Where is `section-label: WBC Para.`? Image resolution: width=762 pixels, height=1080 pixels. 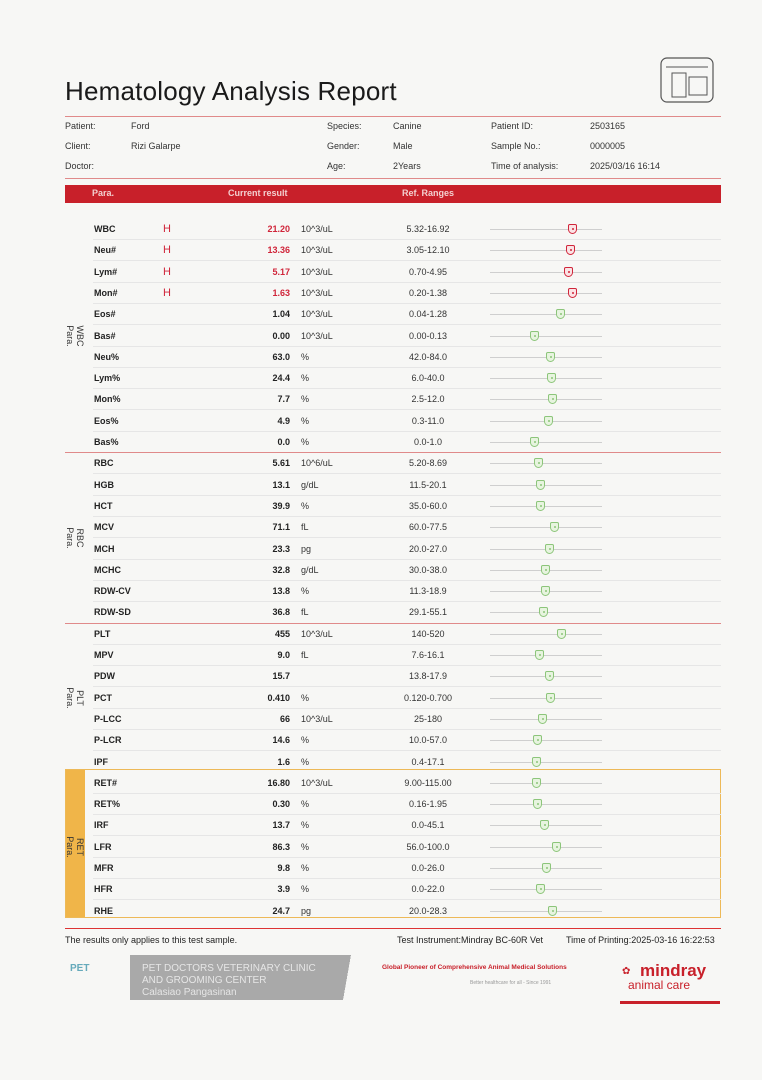 section-label: WBC Para. is located at coordinates (75, 336).